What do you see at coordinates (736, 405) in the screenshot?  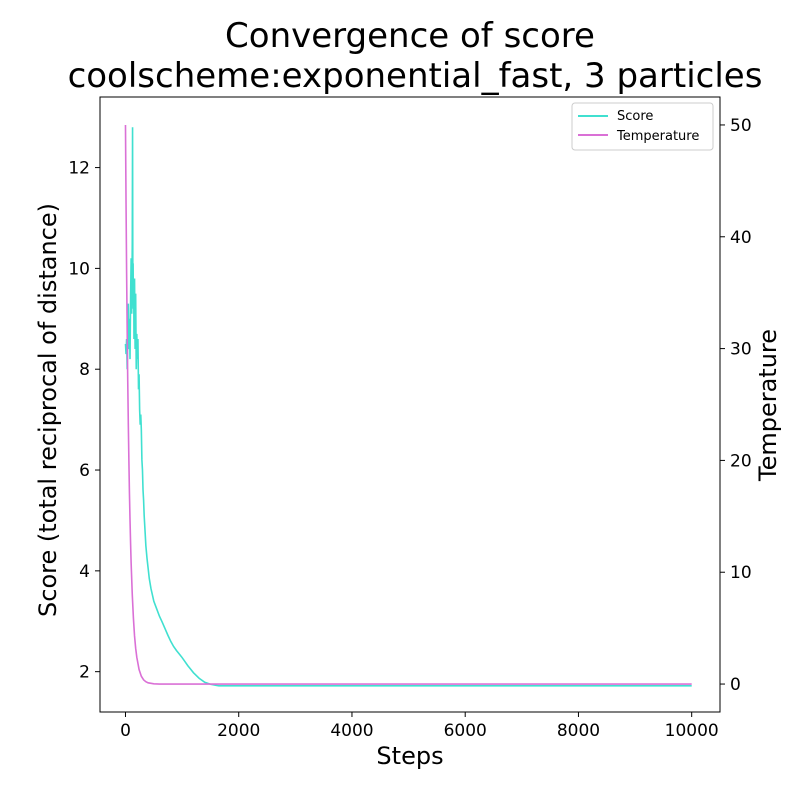 I see `y-right-axis-ticks: 0 10 20 30 40 50` at bounding box center [736, 405].